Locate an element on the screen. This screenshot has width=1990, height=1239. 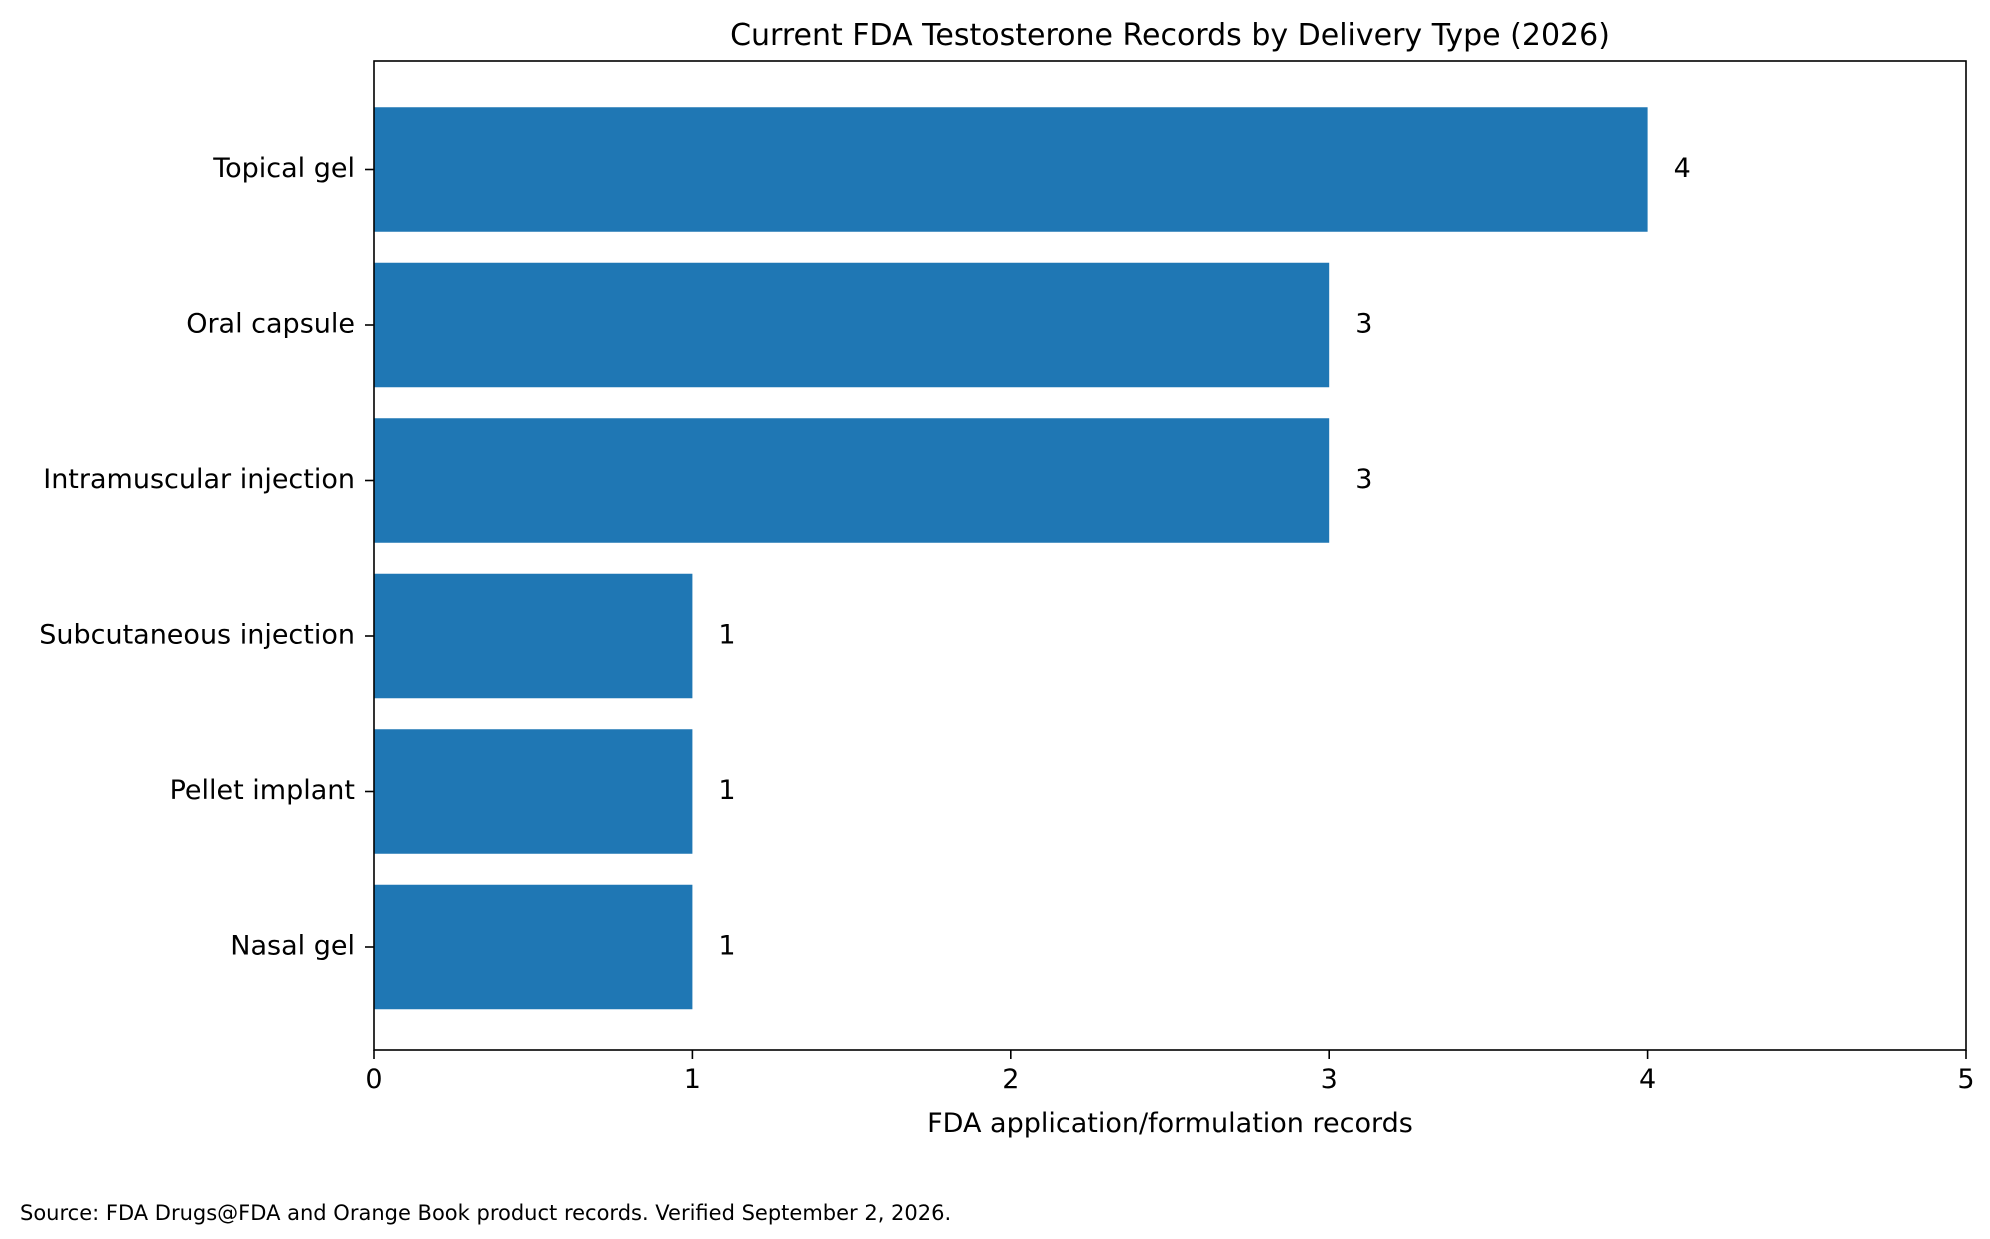
x-tick-label: 1 is located at coordinates (692, 1079).